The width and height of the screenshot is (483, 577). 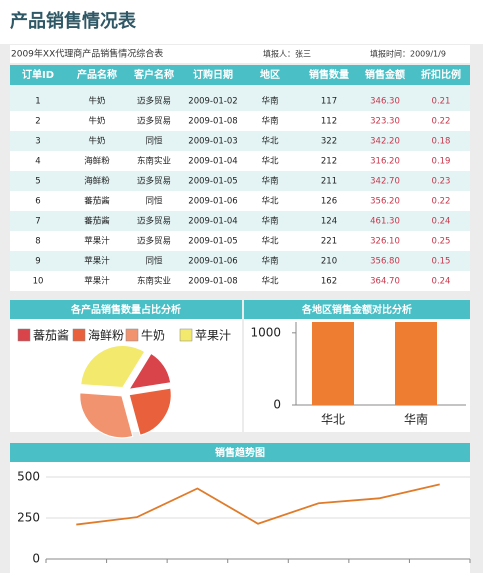 What do you see at coordinates (212, 102) in the screenshot?
I see `table-cell: 2009-01-02` at bounding box center [212, 102].